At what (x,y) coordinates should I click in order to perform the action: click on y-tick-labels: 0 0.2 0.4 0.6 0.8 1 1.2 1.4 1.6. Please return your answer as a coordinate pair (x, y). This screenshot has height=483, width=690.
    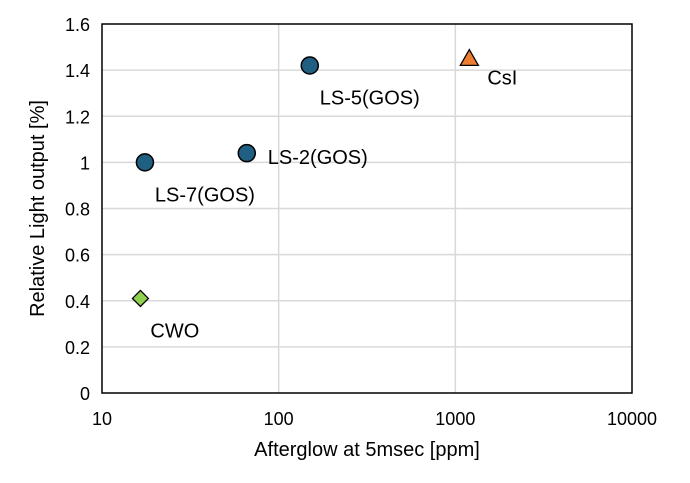
    Looking at the image, I should click on (77, 209).